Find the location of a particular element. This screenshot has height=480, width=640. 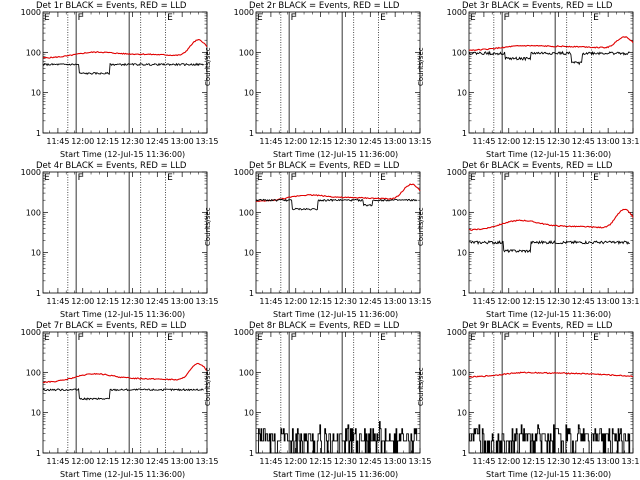

panel-title: Det 1r BLACK = Events, RED = LLD is located at coordinates (111, 6).